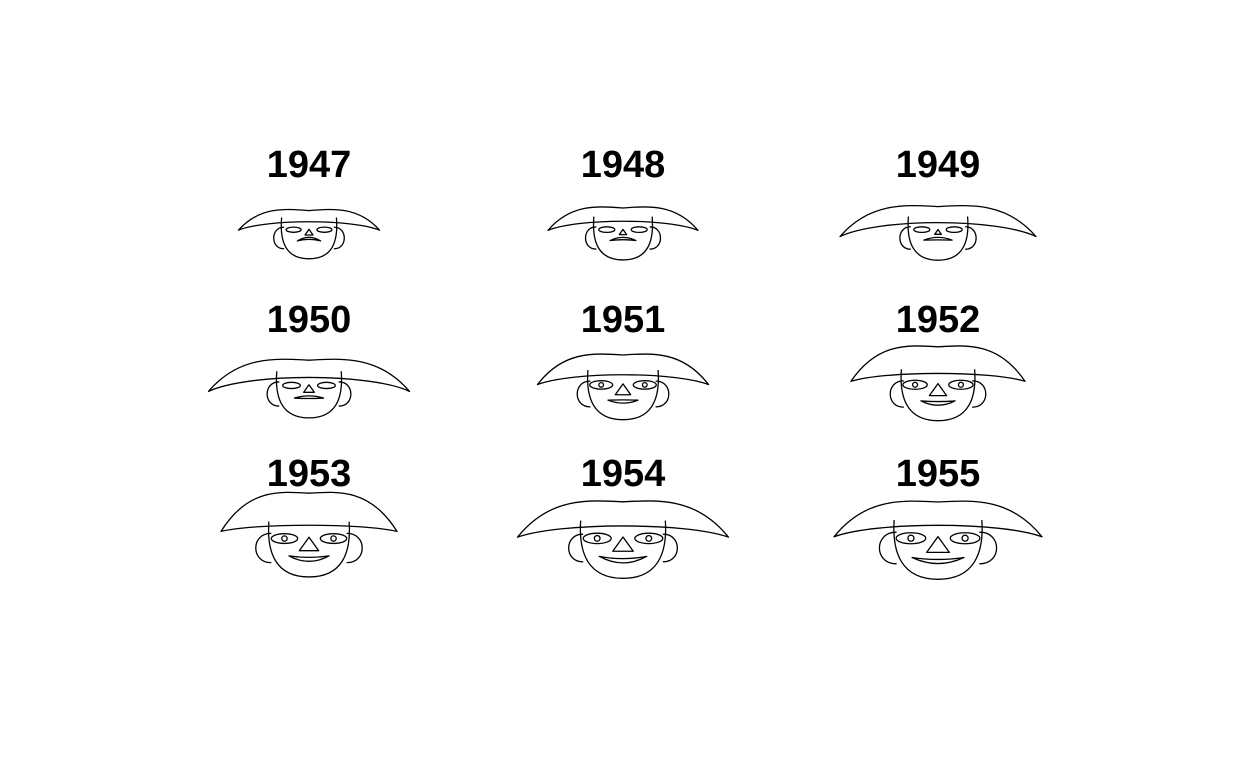 The image size is (1248, 768). Describe the element at coordinates (938, 165) in the screenshot. I see `face-label: 1949` at that location.